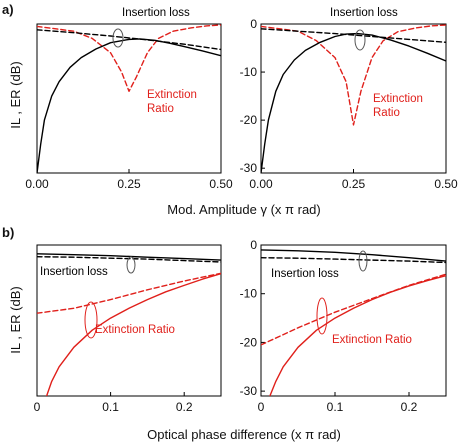  What do you see at coordinates (15, 94) in the screenshot?
I see `ylabel-a: IL , ER (dB)` at bounding box center [15, 94].